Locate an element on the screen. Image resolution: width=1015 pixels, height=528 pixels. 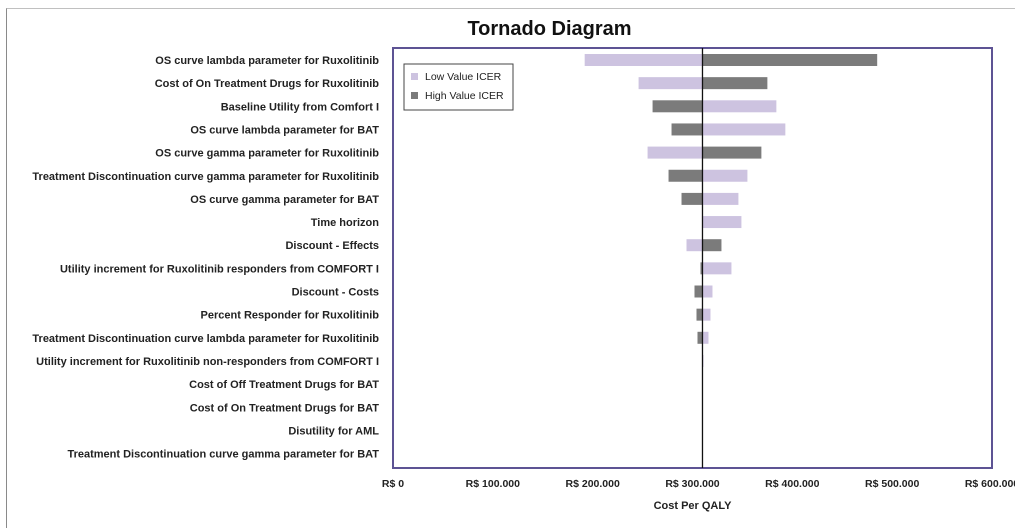
x-tick-label: R$ 300.000 is located at coordinates (692, 484).